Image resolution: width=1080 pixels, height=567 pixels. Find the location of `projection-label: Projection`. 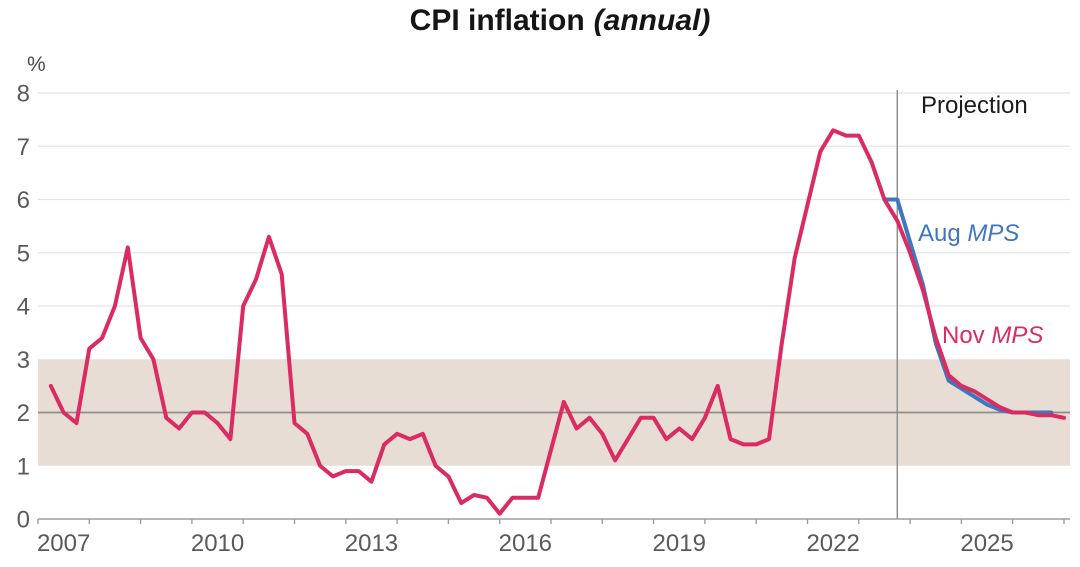

projection-label: Projection is located at coordinates (974, 105).